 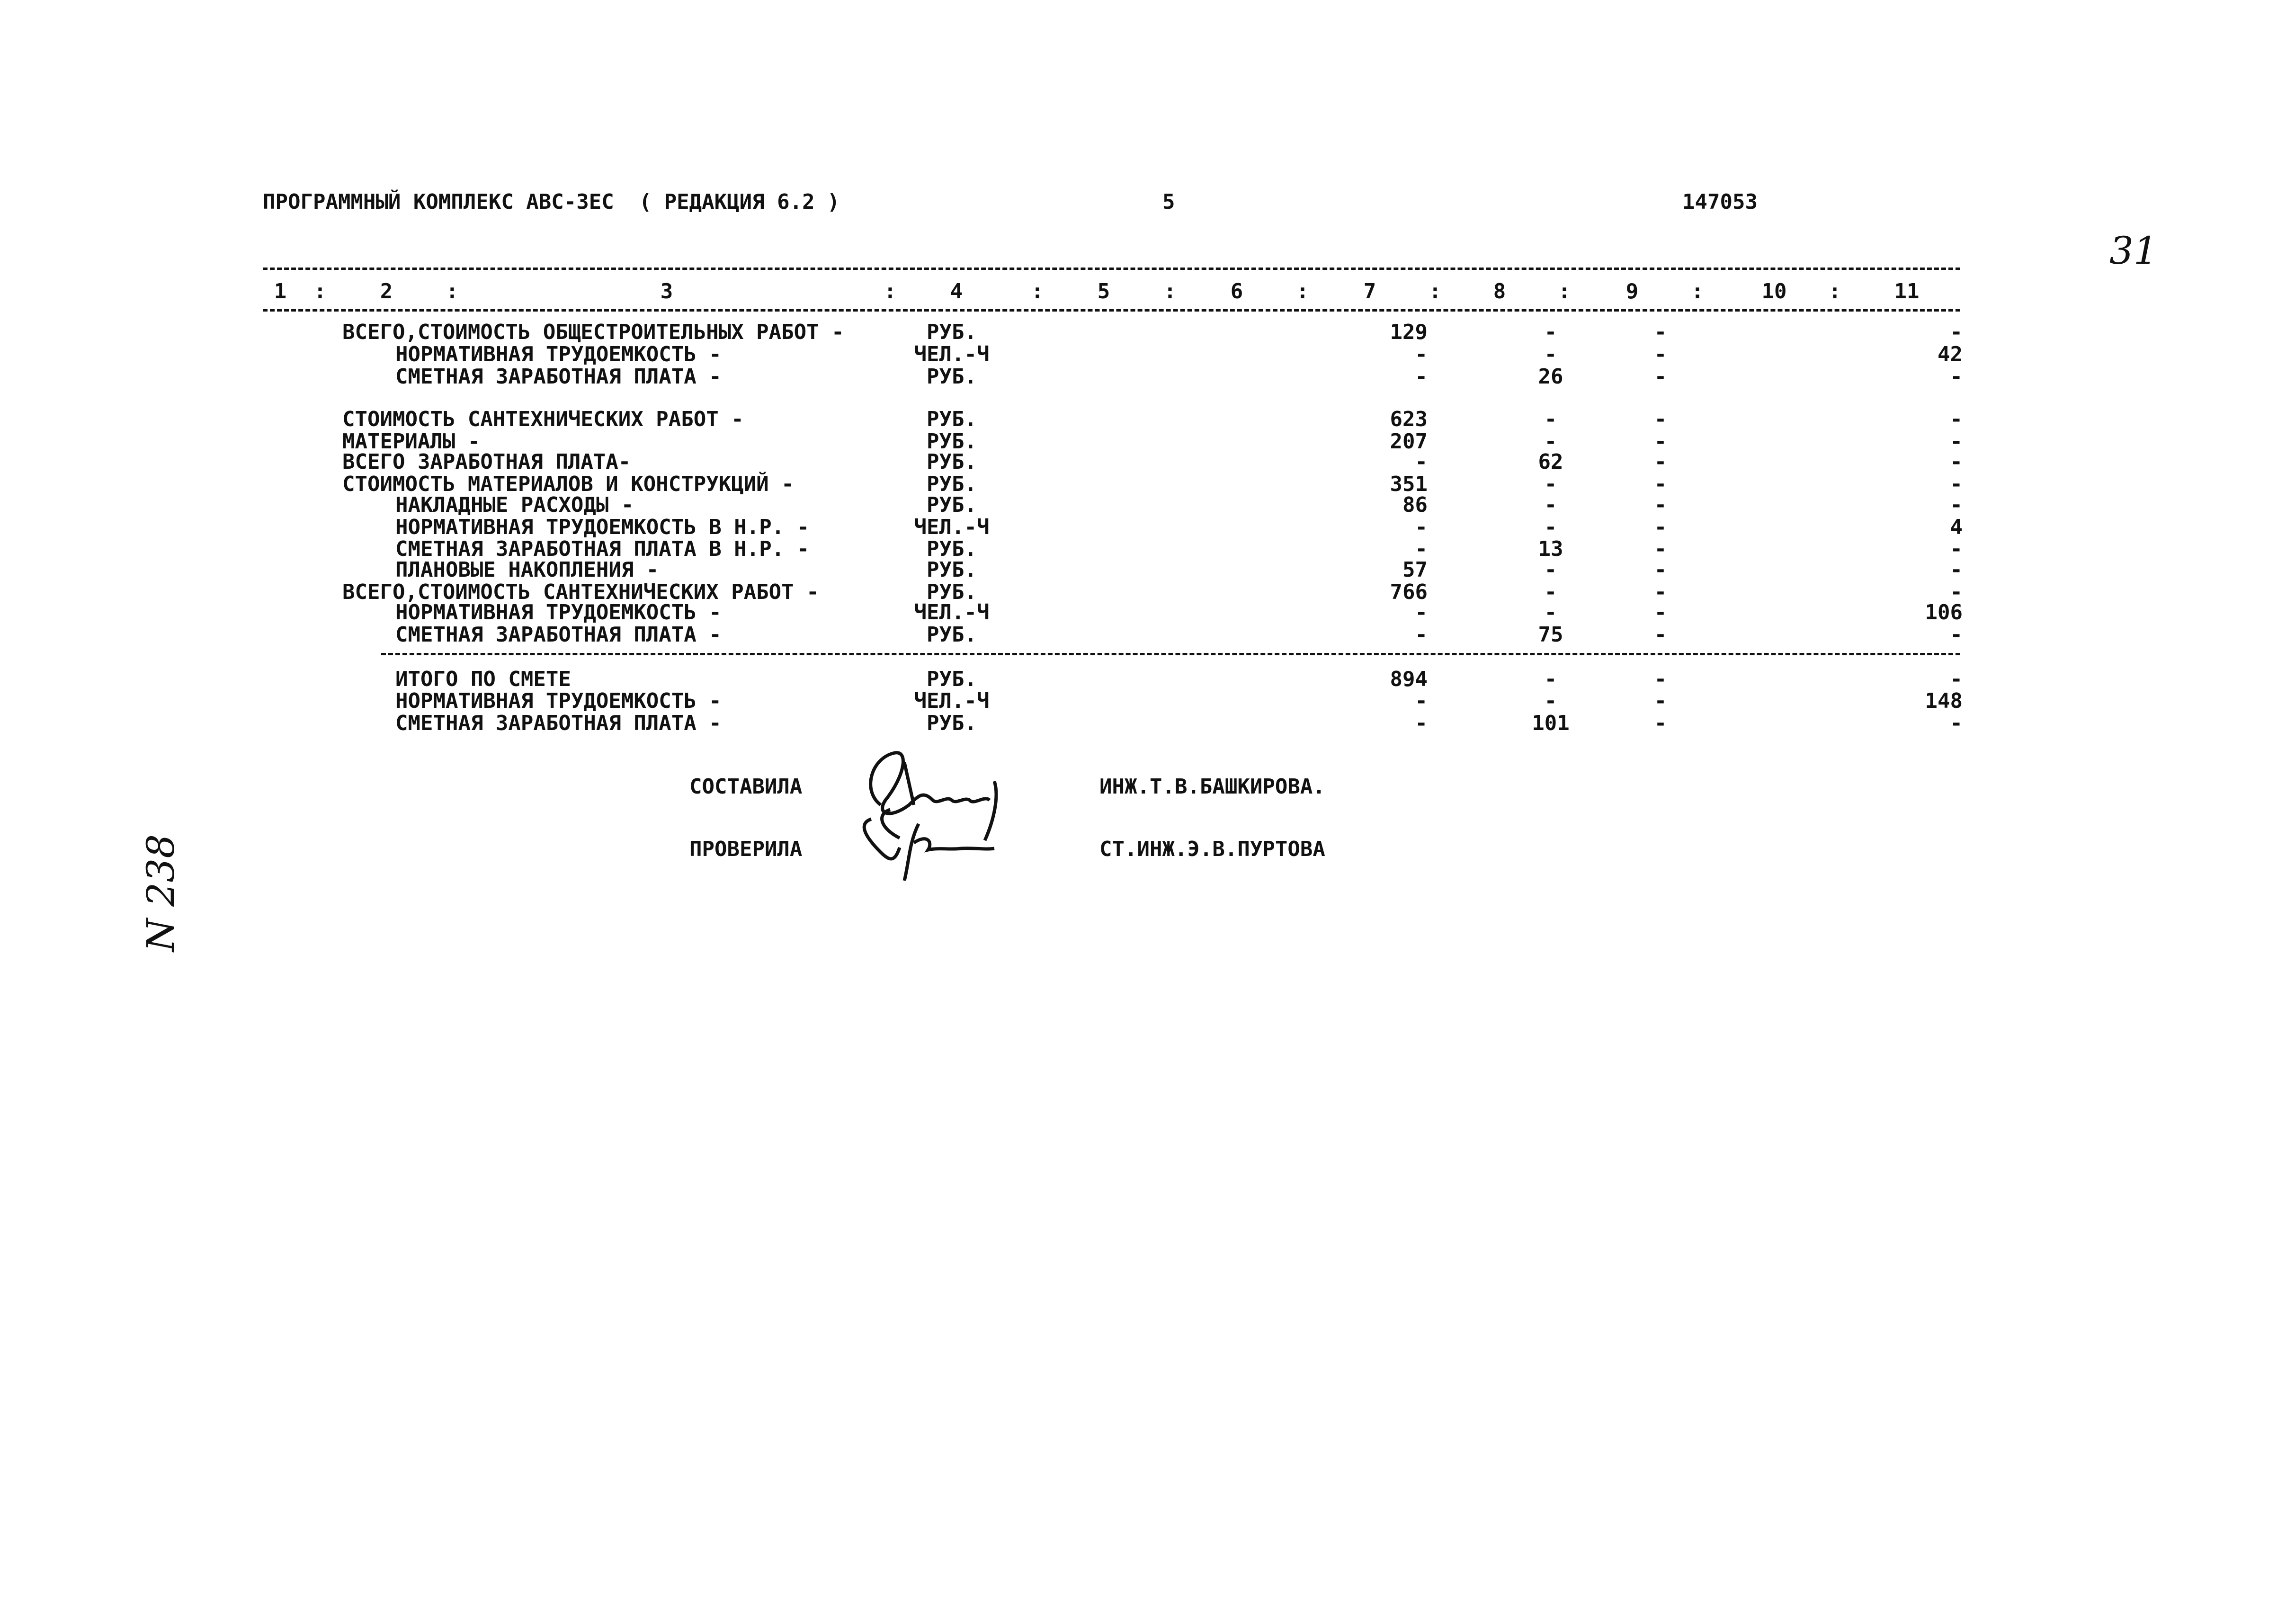 What do you see at coordinates (1147, 635) in the screenshot?
I see `table-row: СМЕТНАЯ ЗАРАБОТНАЯ ПЛАТА - РУБ. - 75 - -` at bounding box center [1147, 635].